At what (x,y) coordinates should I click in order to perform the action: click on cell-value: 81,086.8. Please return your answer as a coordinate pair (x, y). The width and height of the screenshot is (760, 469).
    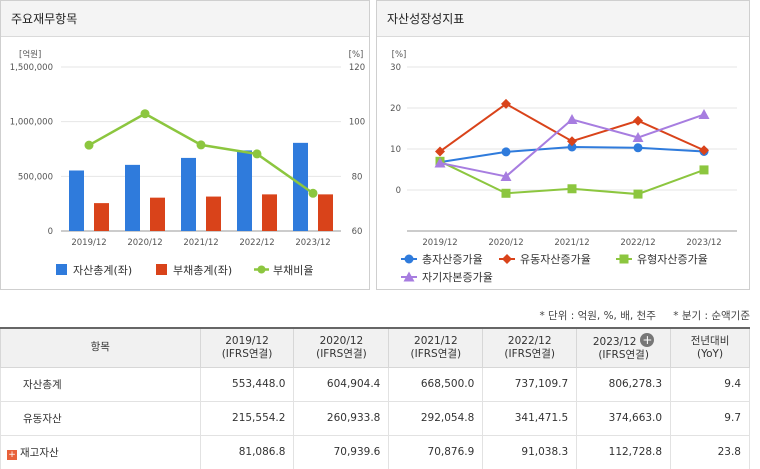
    Looking at the image, I should click on (247, 451).